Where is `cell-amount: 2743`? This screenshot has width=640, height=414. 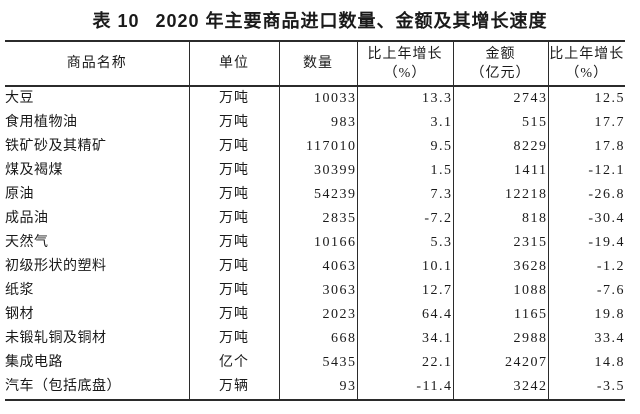 cell-amount: 2743 is located at coordinates (500, 98).